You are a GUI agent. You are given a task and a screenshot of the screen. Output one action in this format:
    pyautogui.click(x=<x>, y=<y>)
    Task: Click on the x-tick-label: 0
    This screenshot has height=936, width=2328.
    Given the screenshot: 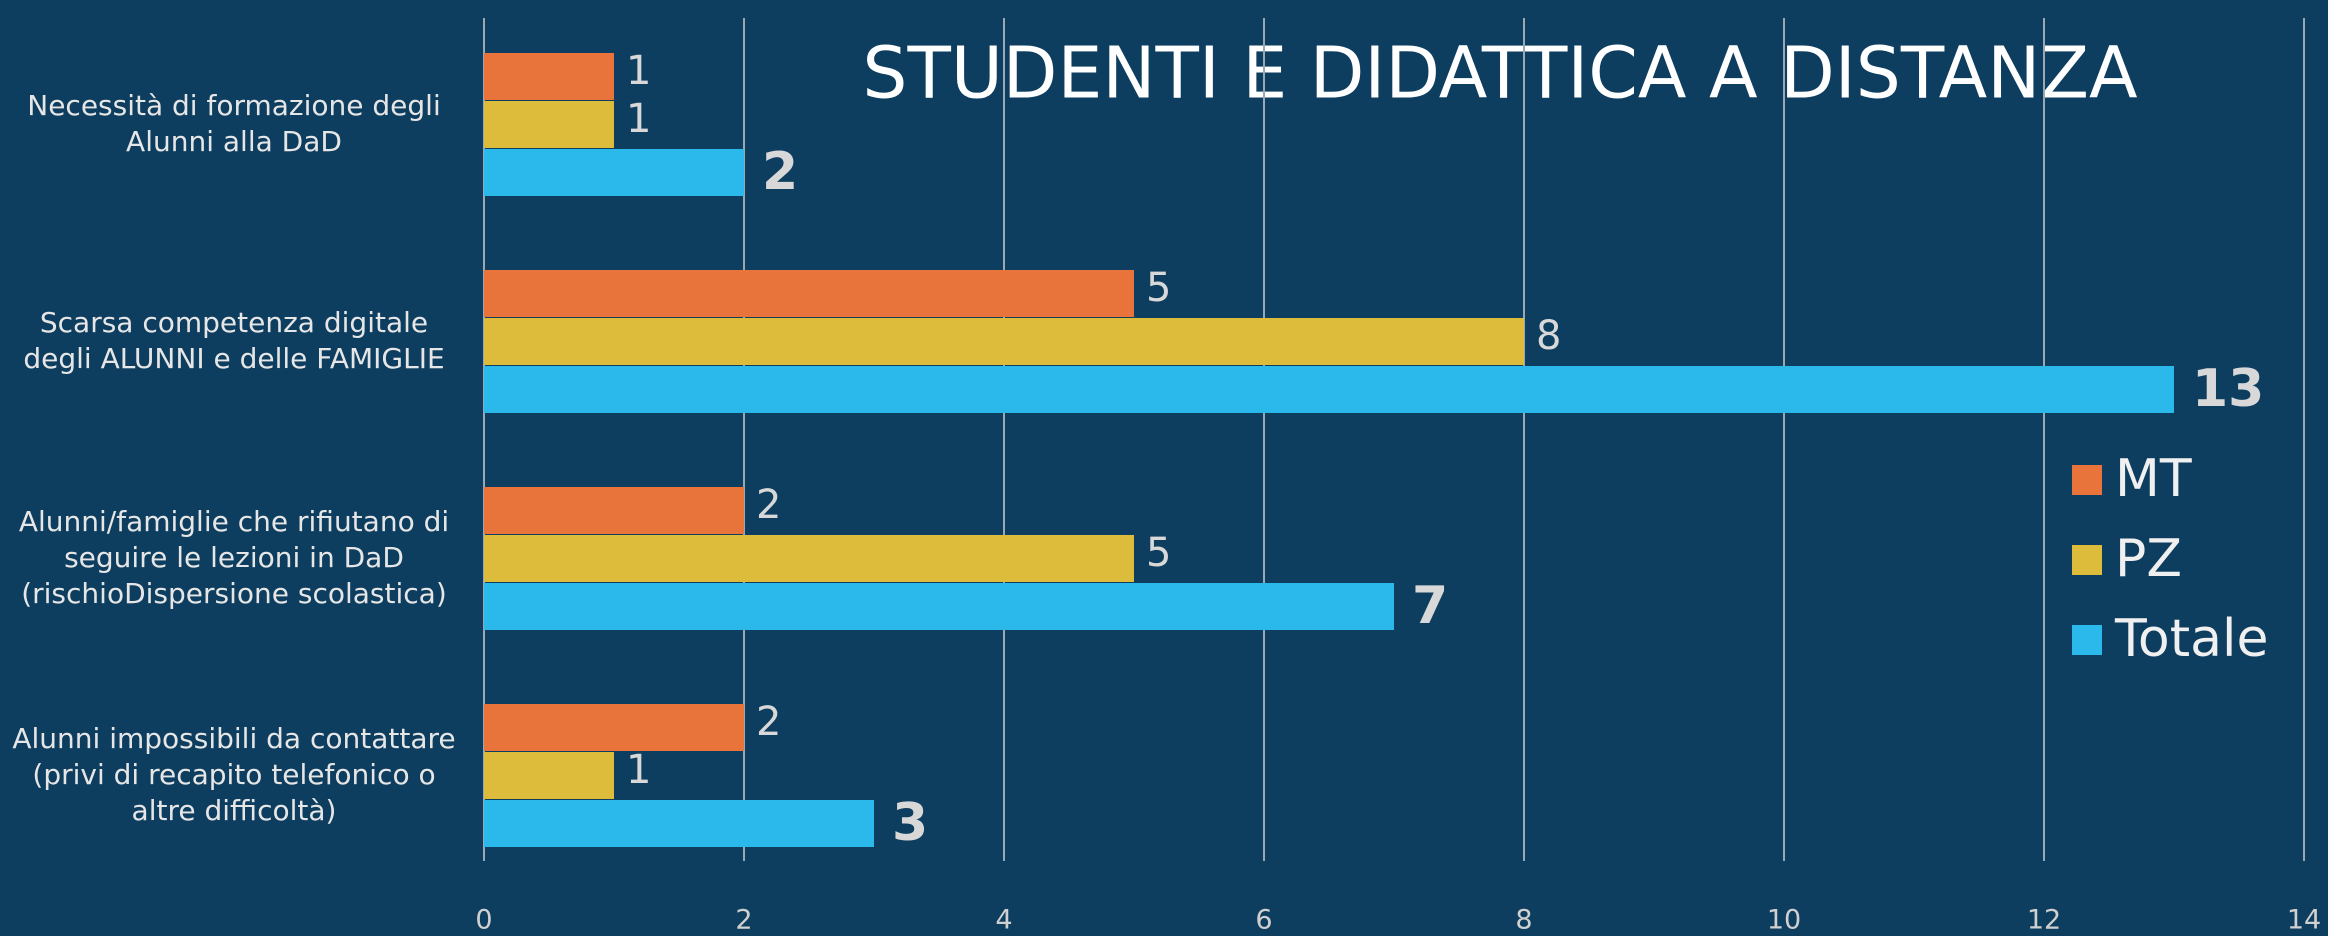 What is the action you would take?
    pyautogui.click(x=483, y=920)
    